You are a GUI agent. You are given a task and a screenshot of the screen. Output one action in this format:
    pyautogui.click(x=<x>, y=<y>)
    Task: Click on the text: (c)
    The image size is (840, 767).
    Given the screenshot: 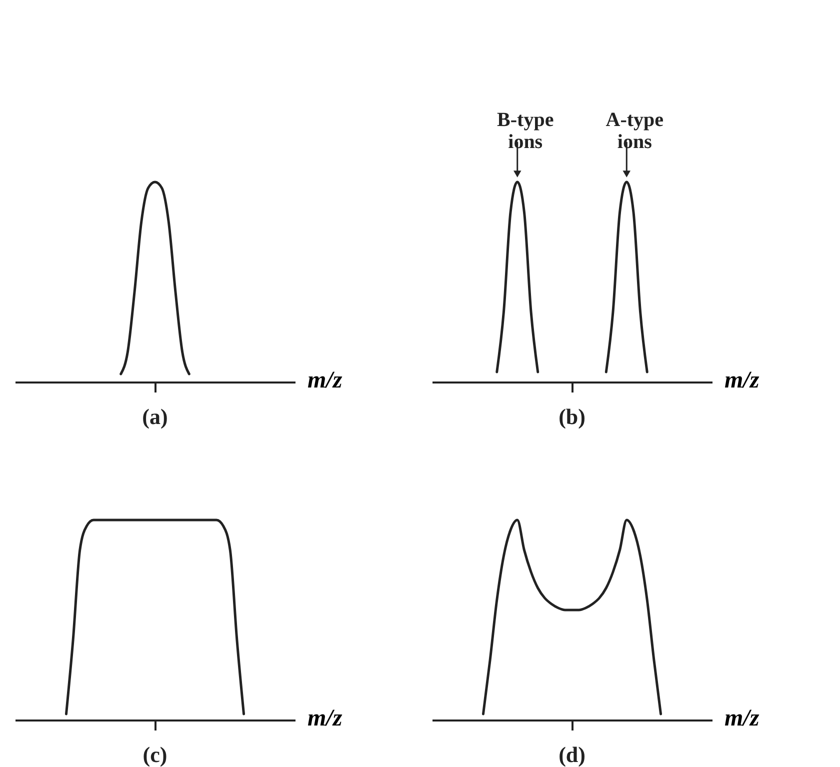 What is the action you would take?
    pyautogui.click(x=155, y=754)
    